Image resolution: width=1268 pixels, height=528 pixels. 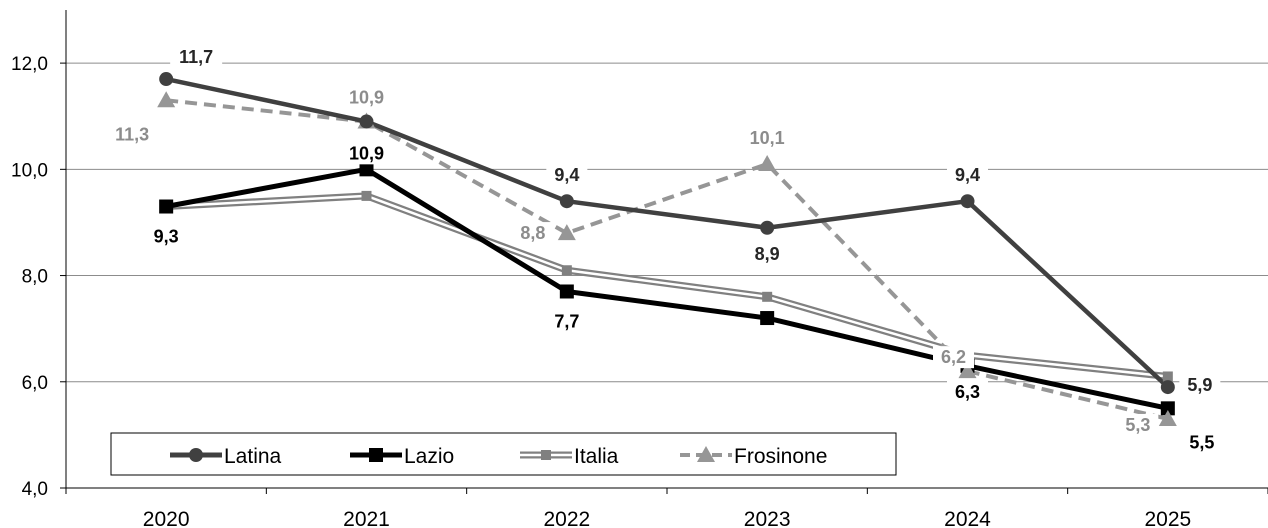 What do you see at coordinates (566, 518) in the screenshot?
I see `x-tick-label: 2022` at bounding box center [566, 518].